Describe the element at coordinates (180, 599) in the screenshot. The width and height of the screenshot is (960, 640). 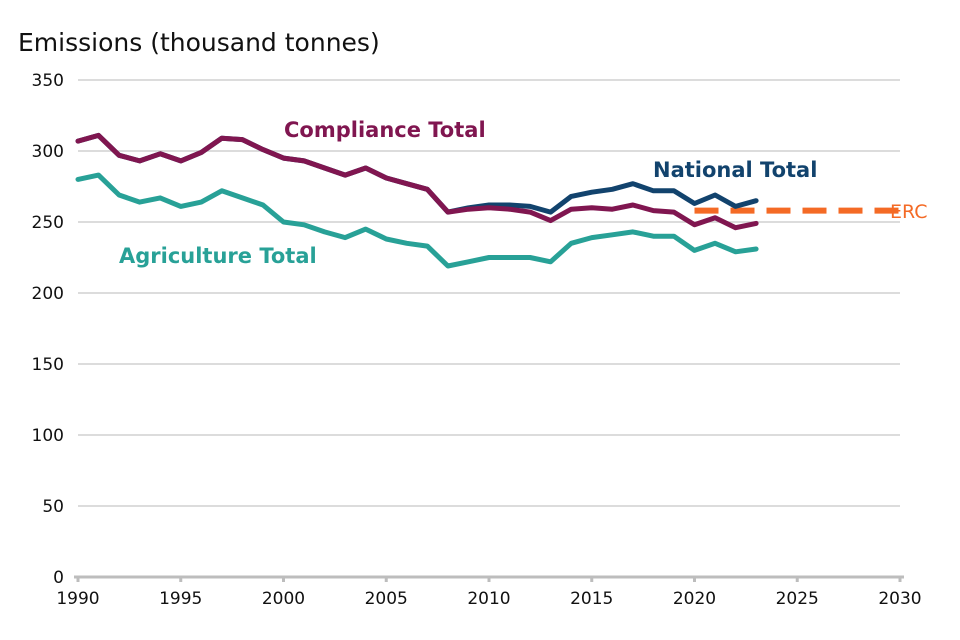
I see `x-tick-label-1995: 1995` at that location.